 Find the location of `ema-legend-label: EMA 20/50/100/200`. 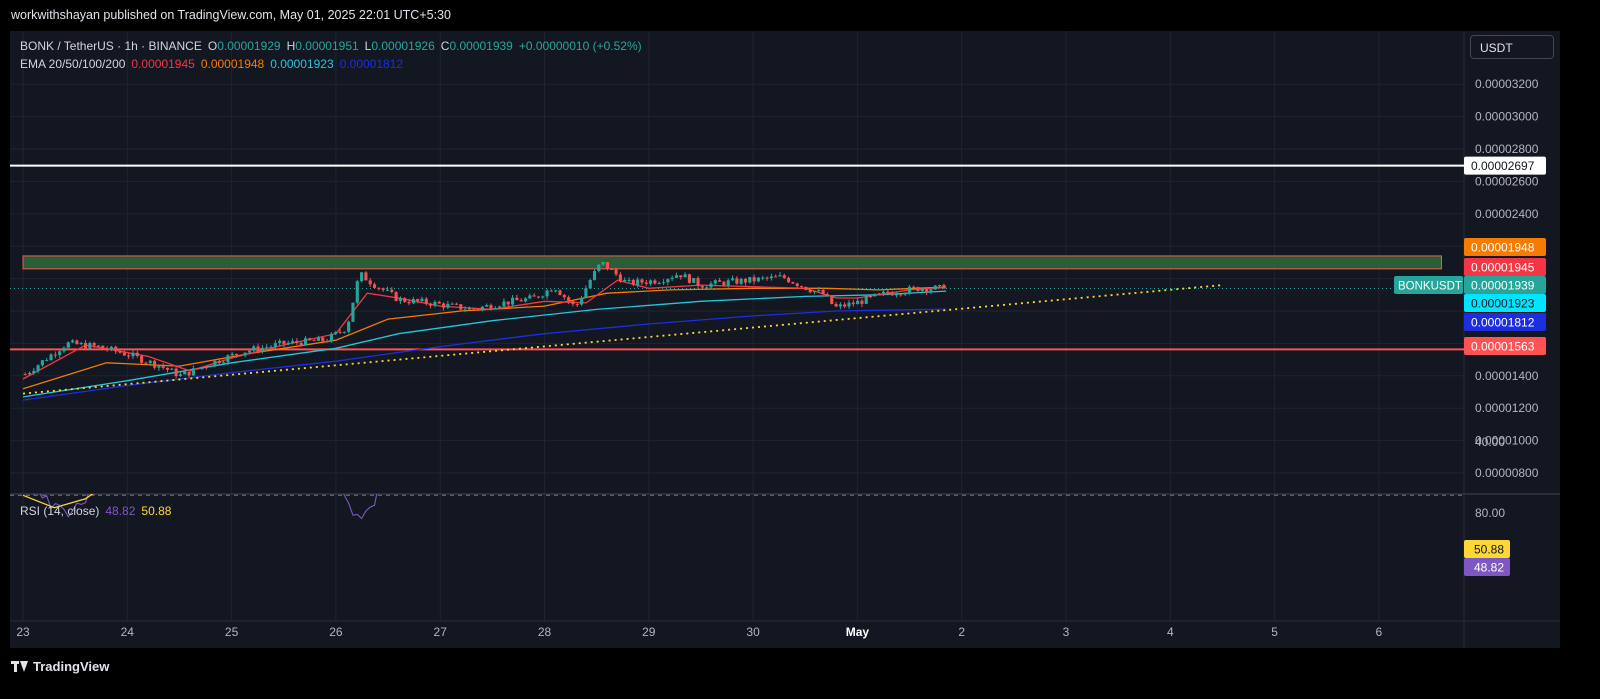

ema-legend-label: EMA 20/50/100/200 is located at coordinates (73, 64).